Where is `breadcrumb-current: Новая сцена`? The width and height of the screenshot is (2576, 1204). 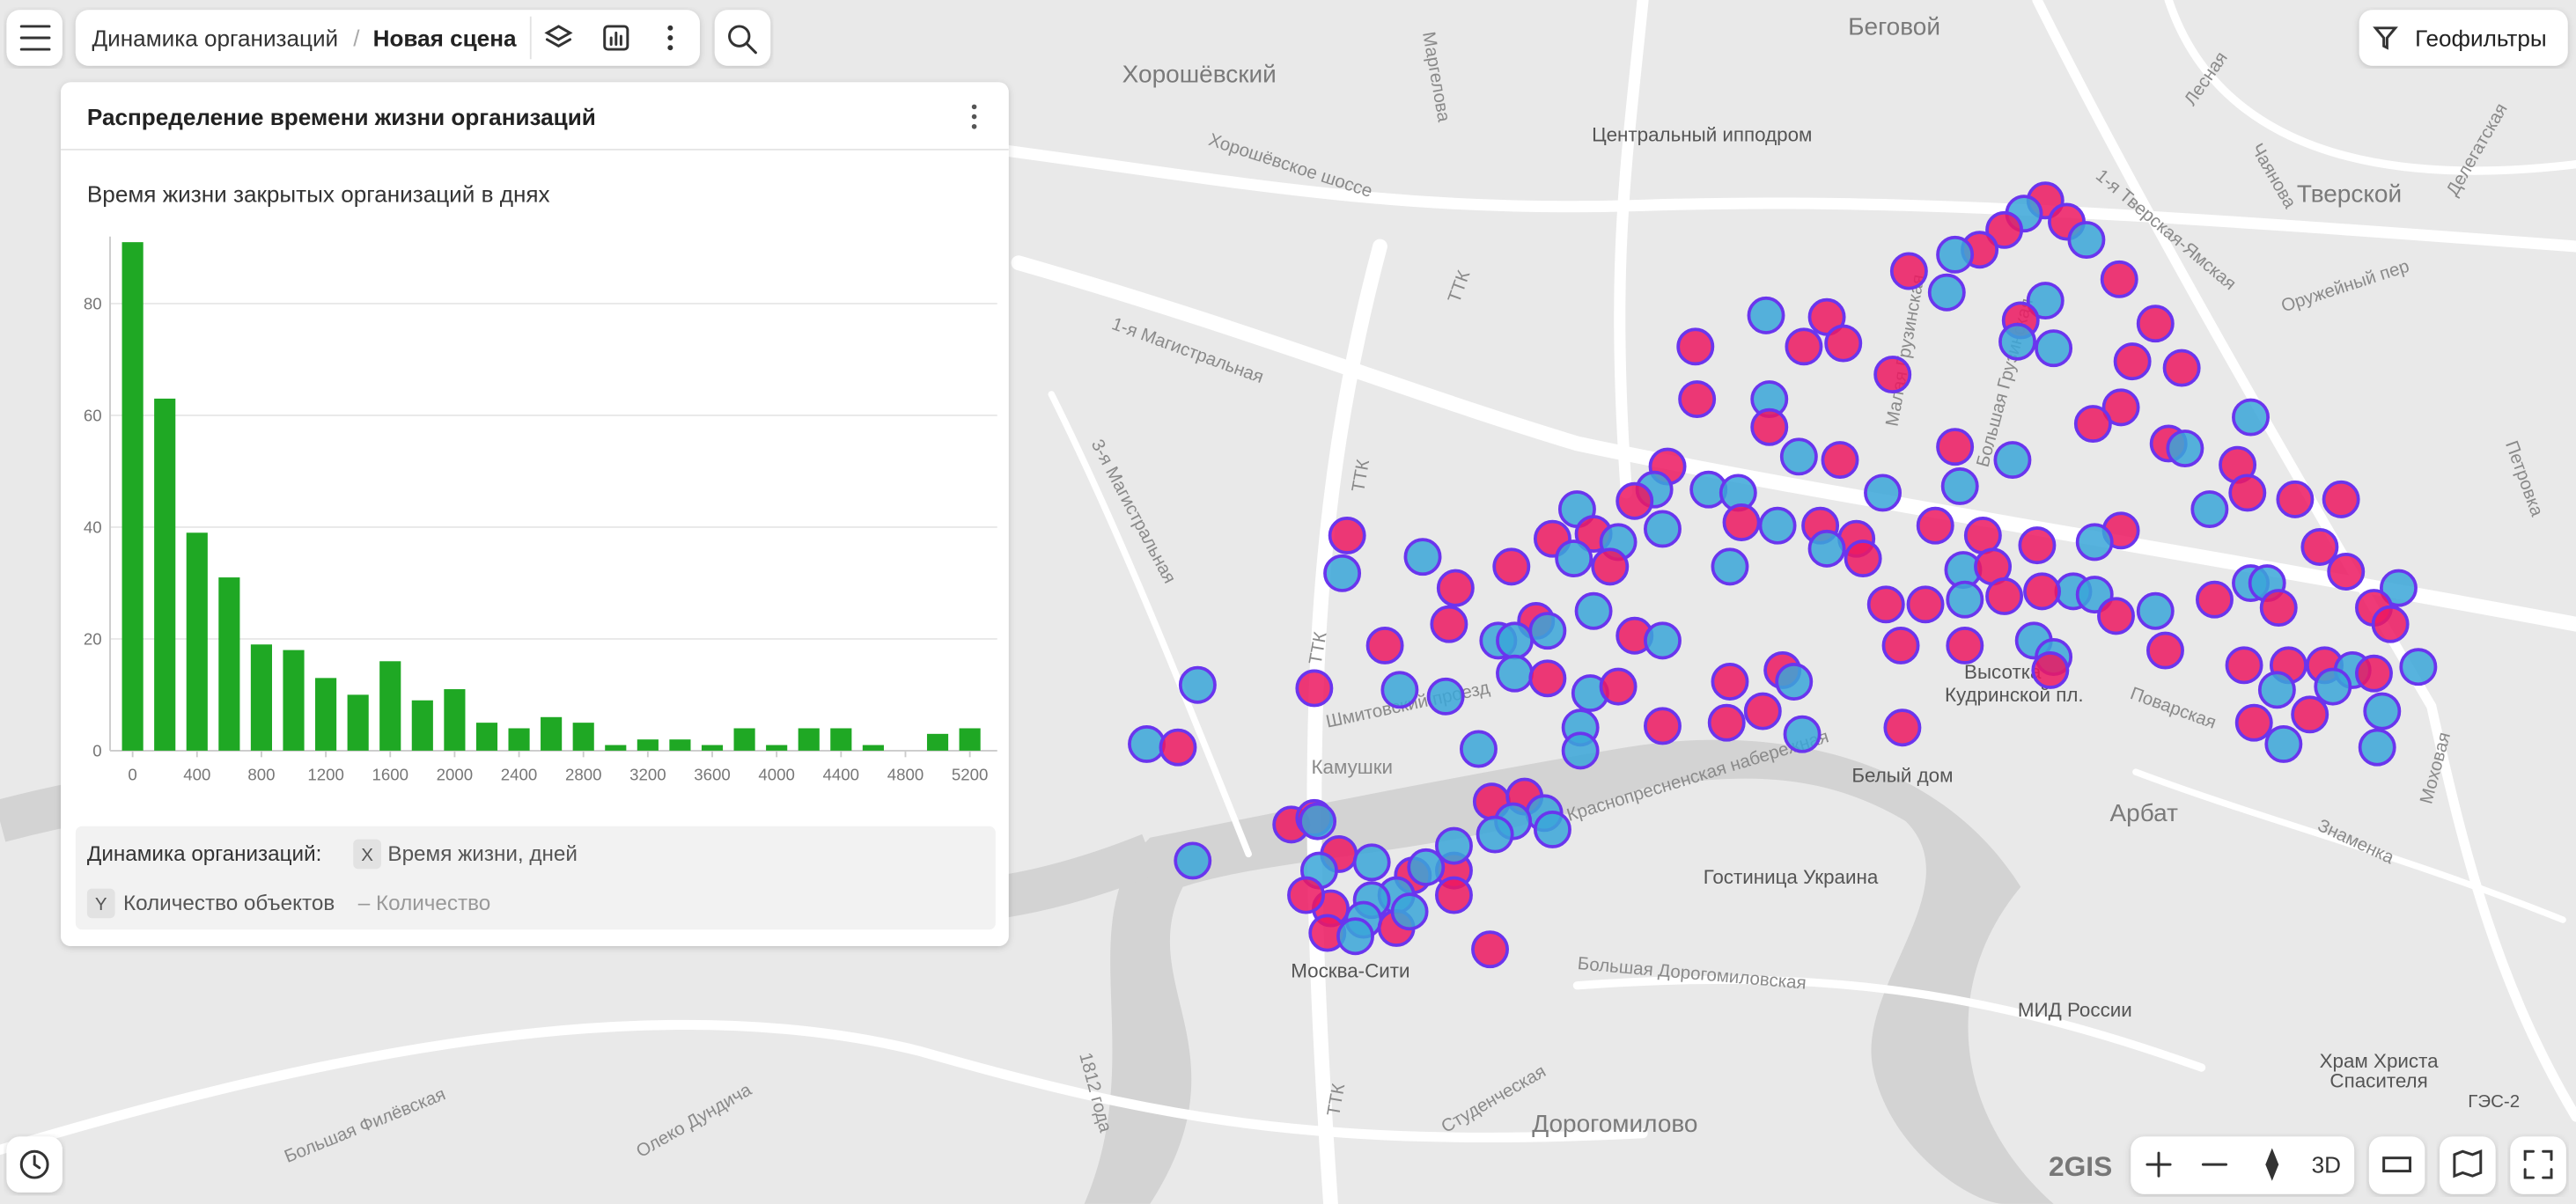
breadcrumb-current: Новая сцена is located at coordinates (445, 38).